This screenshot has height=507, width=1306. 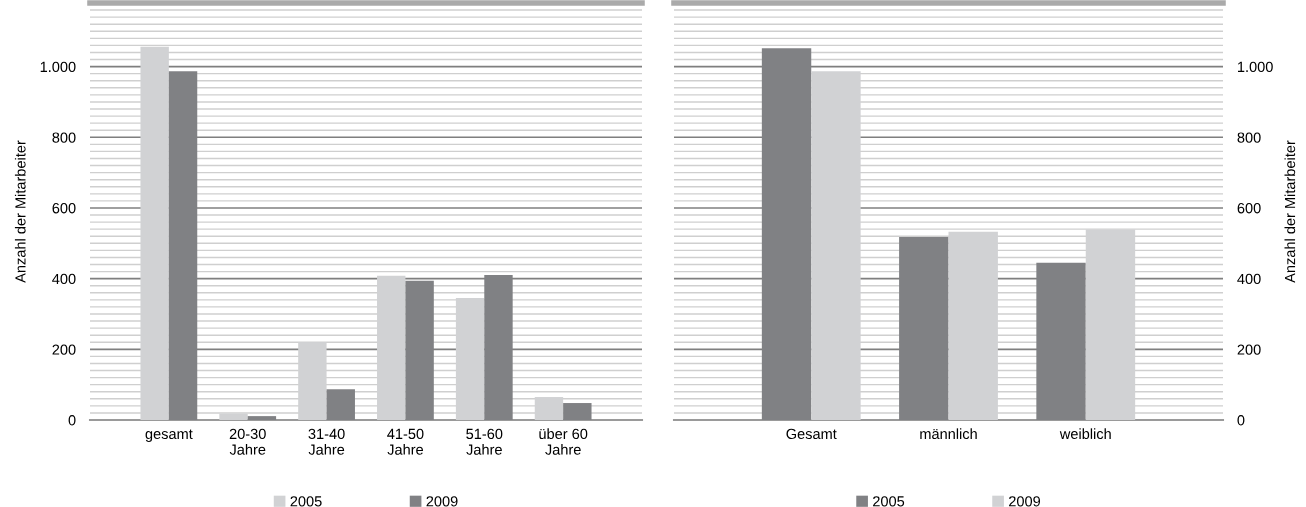 I want to click on y-tick-label: 800, so click(x=64, y=137).